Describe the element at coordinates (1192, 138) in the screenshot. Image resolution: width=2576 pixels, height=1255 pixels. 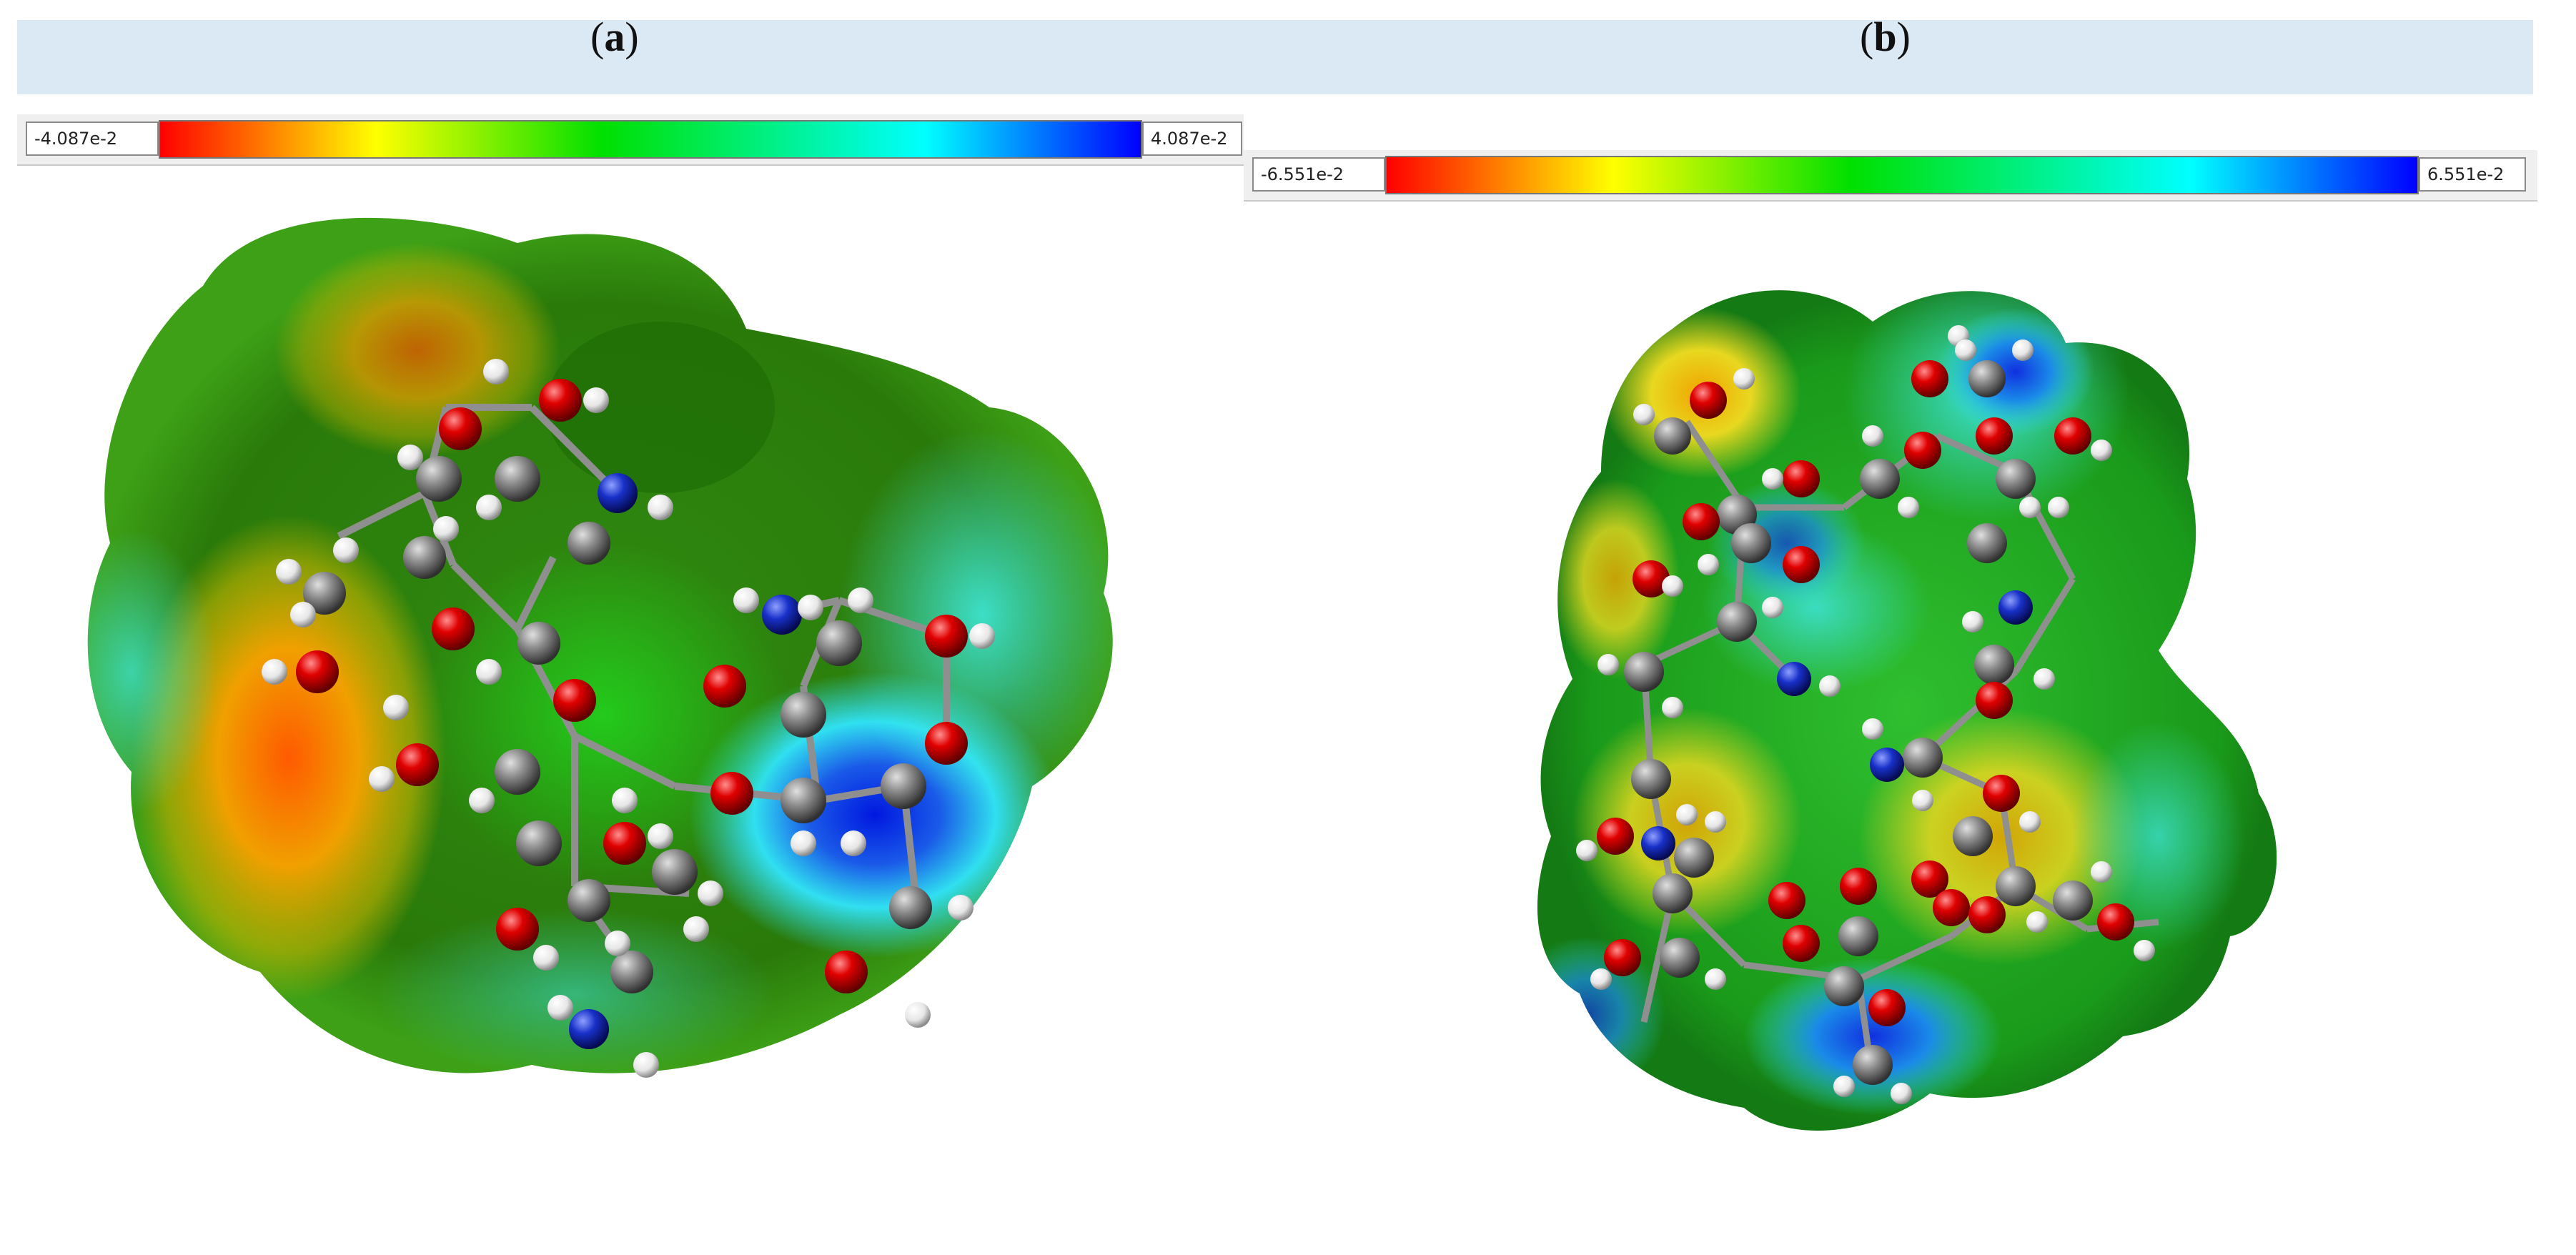
I see `scale-max-value-a: 4.087e-2` at that location.